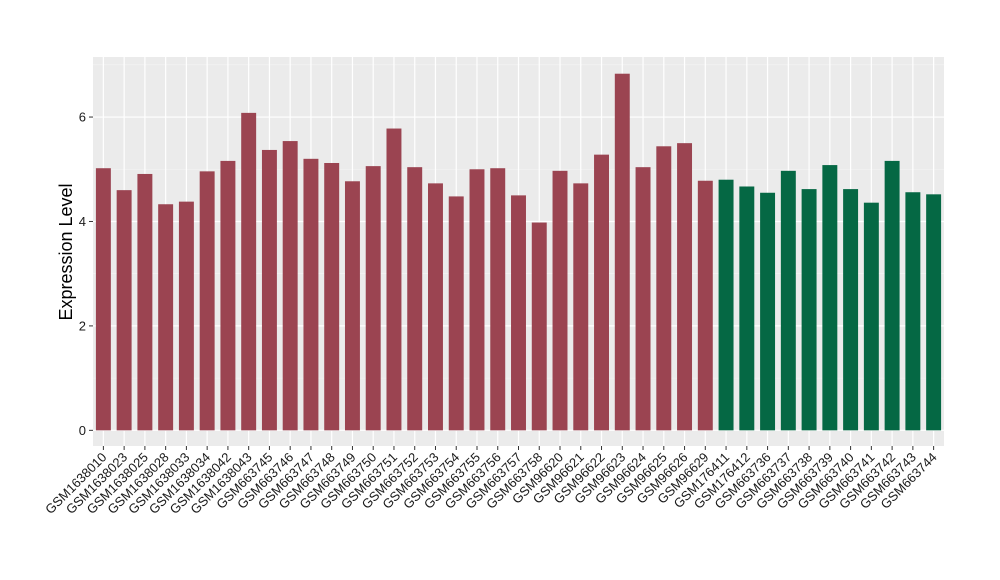  I want to click on bar-GSM663739, so click(830, 298).